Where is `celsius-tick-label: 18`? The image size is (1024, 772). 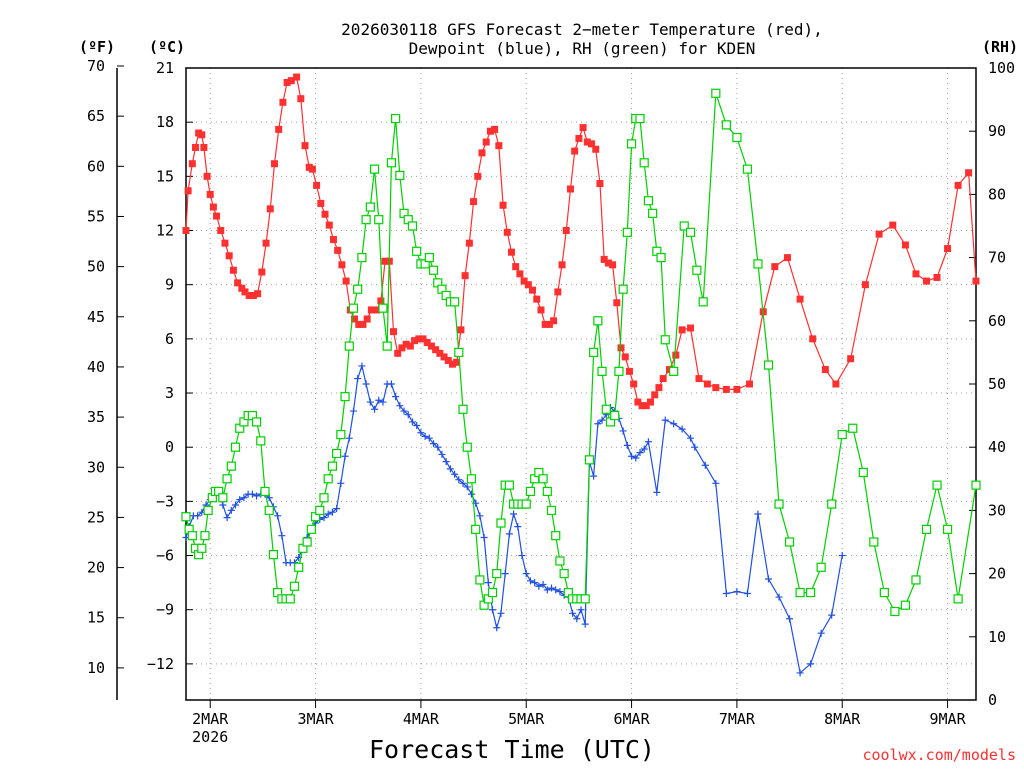
celsius-tick-label: 18 is located at coordinates (165, 122).